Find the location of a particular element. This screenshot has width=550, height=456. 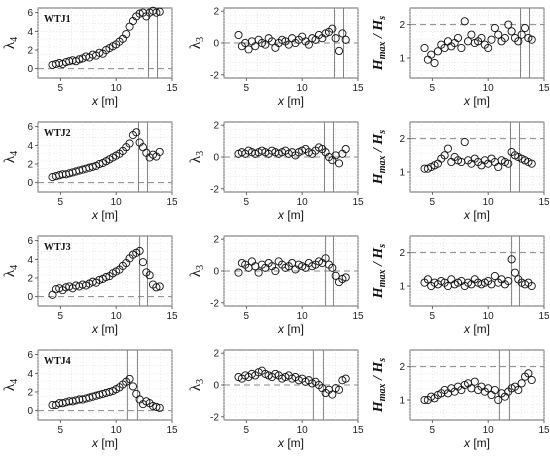

panel-wtj2-1: 5 10 15 0 2 4 6 x [m] λ4 WTJ2 is located at coordinates (90, 171).